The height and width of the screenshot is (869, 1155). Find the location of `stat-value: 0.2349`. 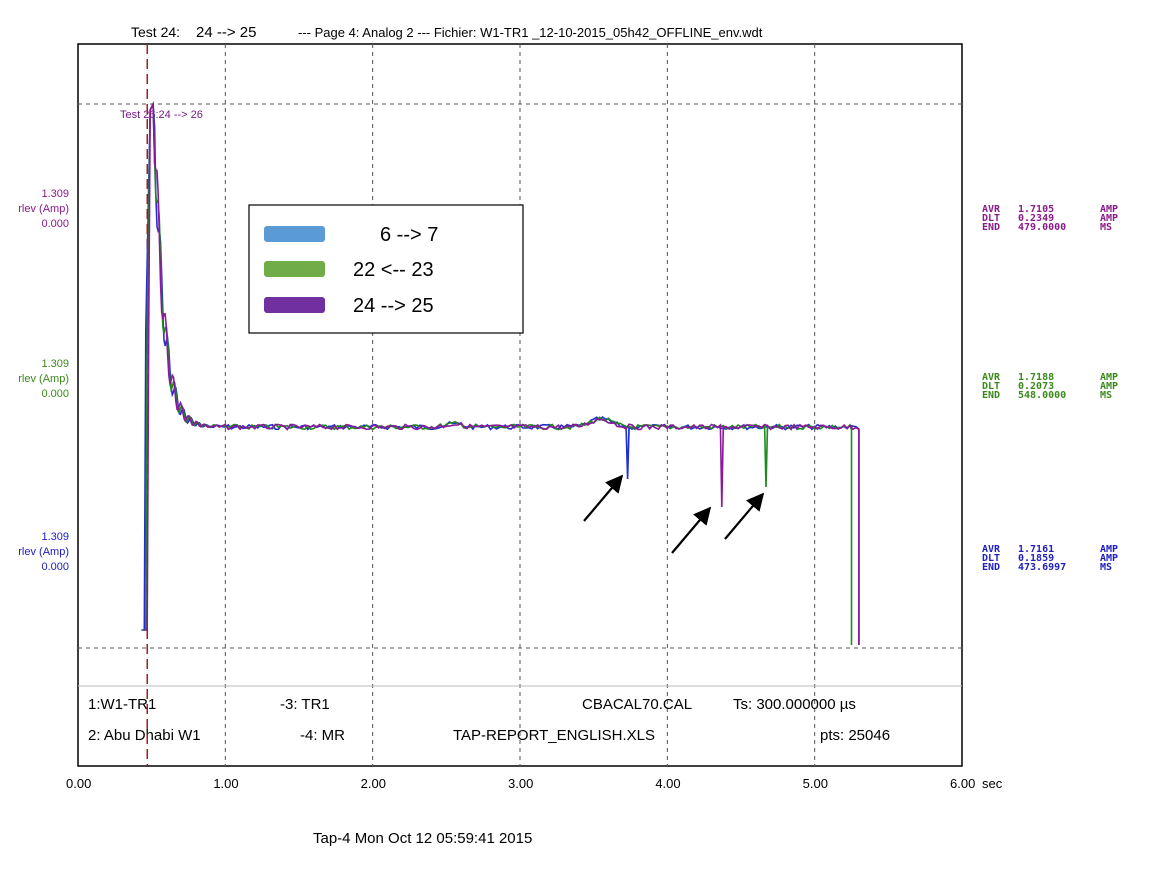

stat-value: 0.2349 is located at coordinates (1036, 218).